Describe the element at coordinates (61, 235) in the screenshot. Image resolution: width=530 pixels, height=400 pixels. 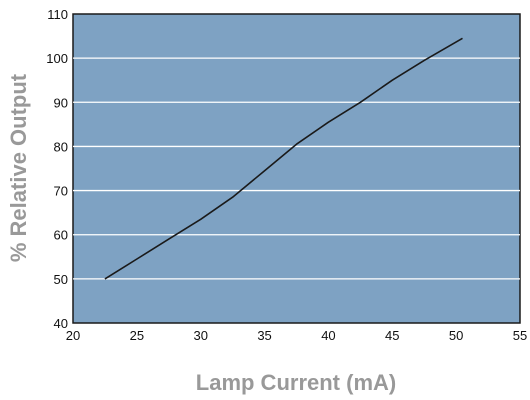
I see `y-tick-label: 60` at that location.